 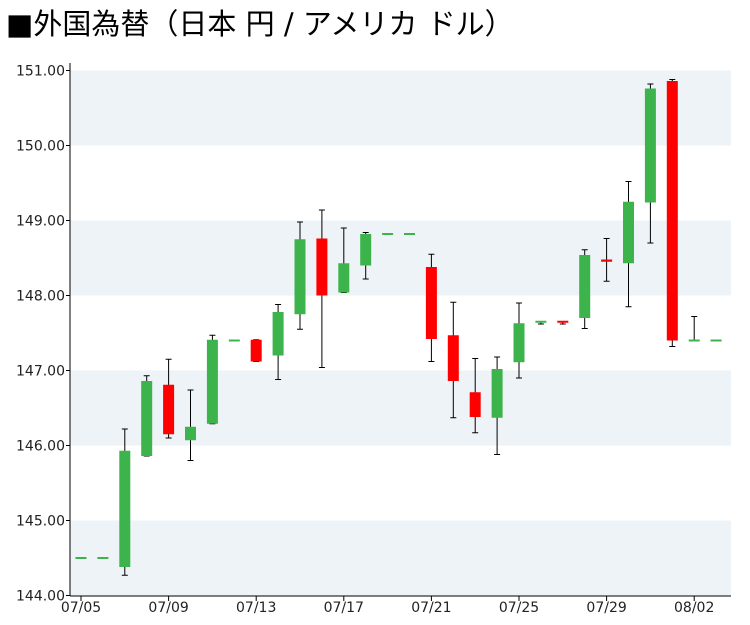 I want to click on x-tick-label: 07/05, so click(x=81, y=608).